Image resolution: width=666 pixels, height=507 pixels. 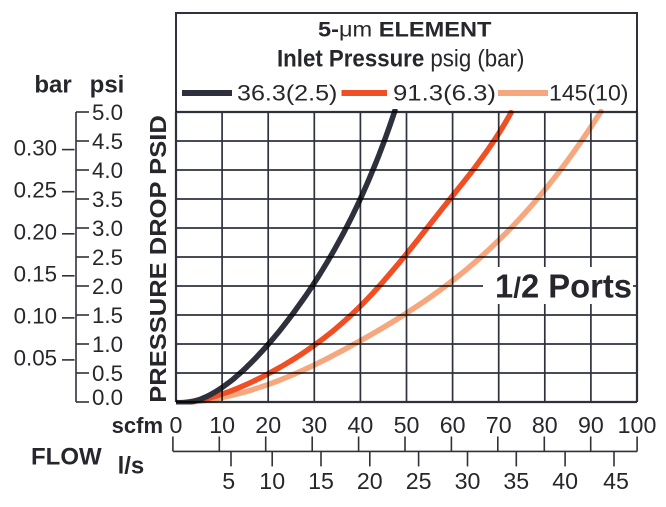 I want to click on svg-text: 0.0, so click(x=107, y=397).